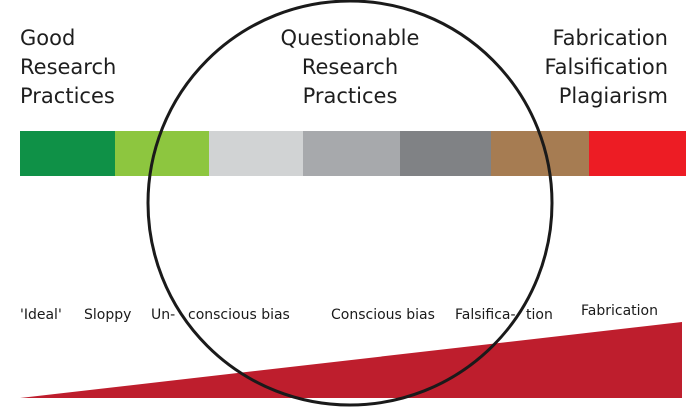 The image size is (700, 413). I want to click on scale-label-conscious-bias-unconscious: conscious bias, so click(239, 315).